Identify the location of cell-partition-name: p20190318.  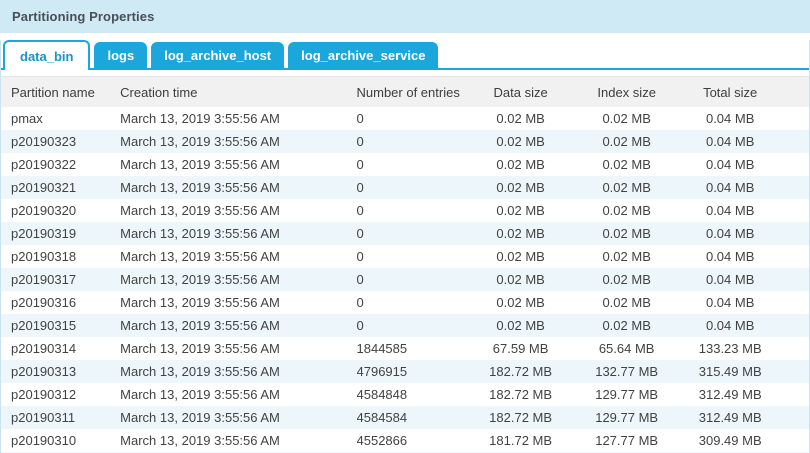
(44, 256).